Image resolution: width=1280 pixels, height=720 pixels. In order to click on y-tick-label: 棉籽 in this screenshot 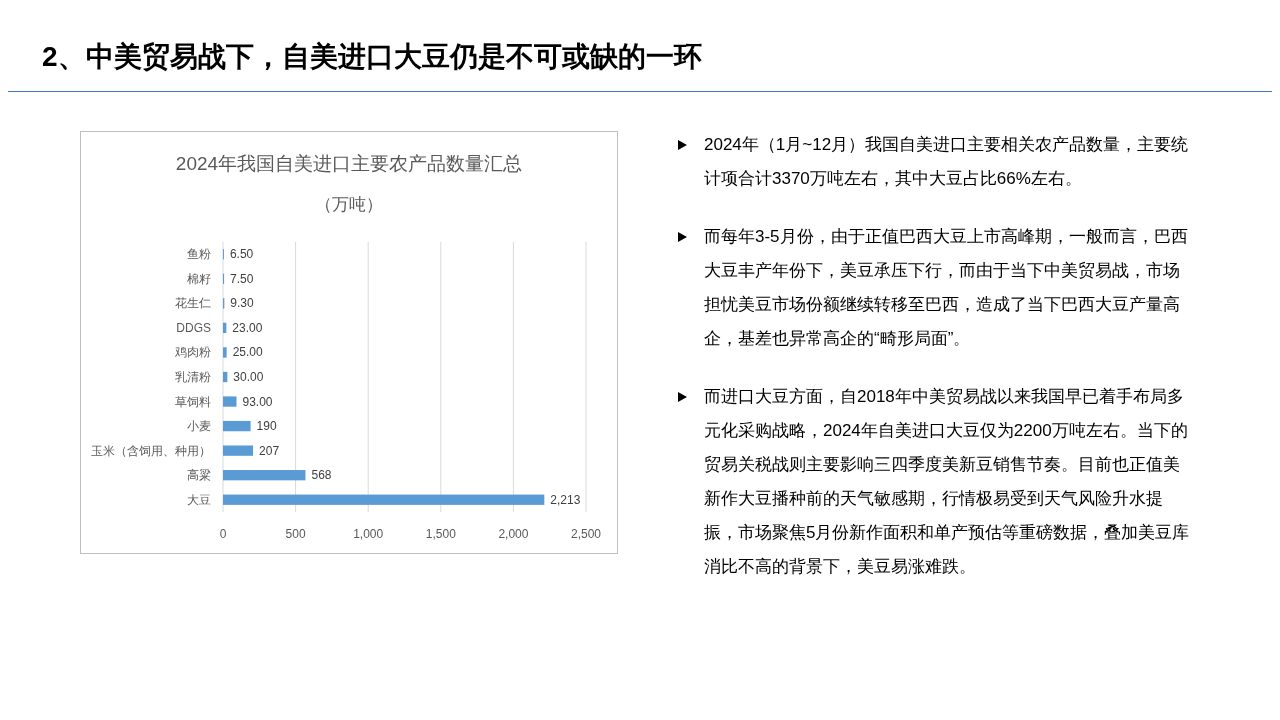, I will do `click(199, 278)`.